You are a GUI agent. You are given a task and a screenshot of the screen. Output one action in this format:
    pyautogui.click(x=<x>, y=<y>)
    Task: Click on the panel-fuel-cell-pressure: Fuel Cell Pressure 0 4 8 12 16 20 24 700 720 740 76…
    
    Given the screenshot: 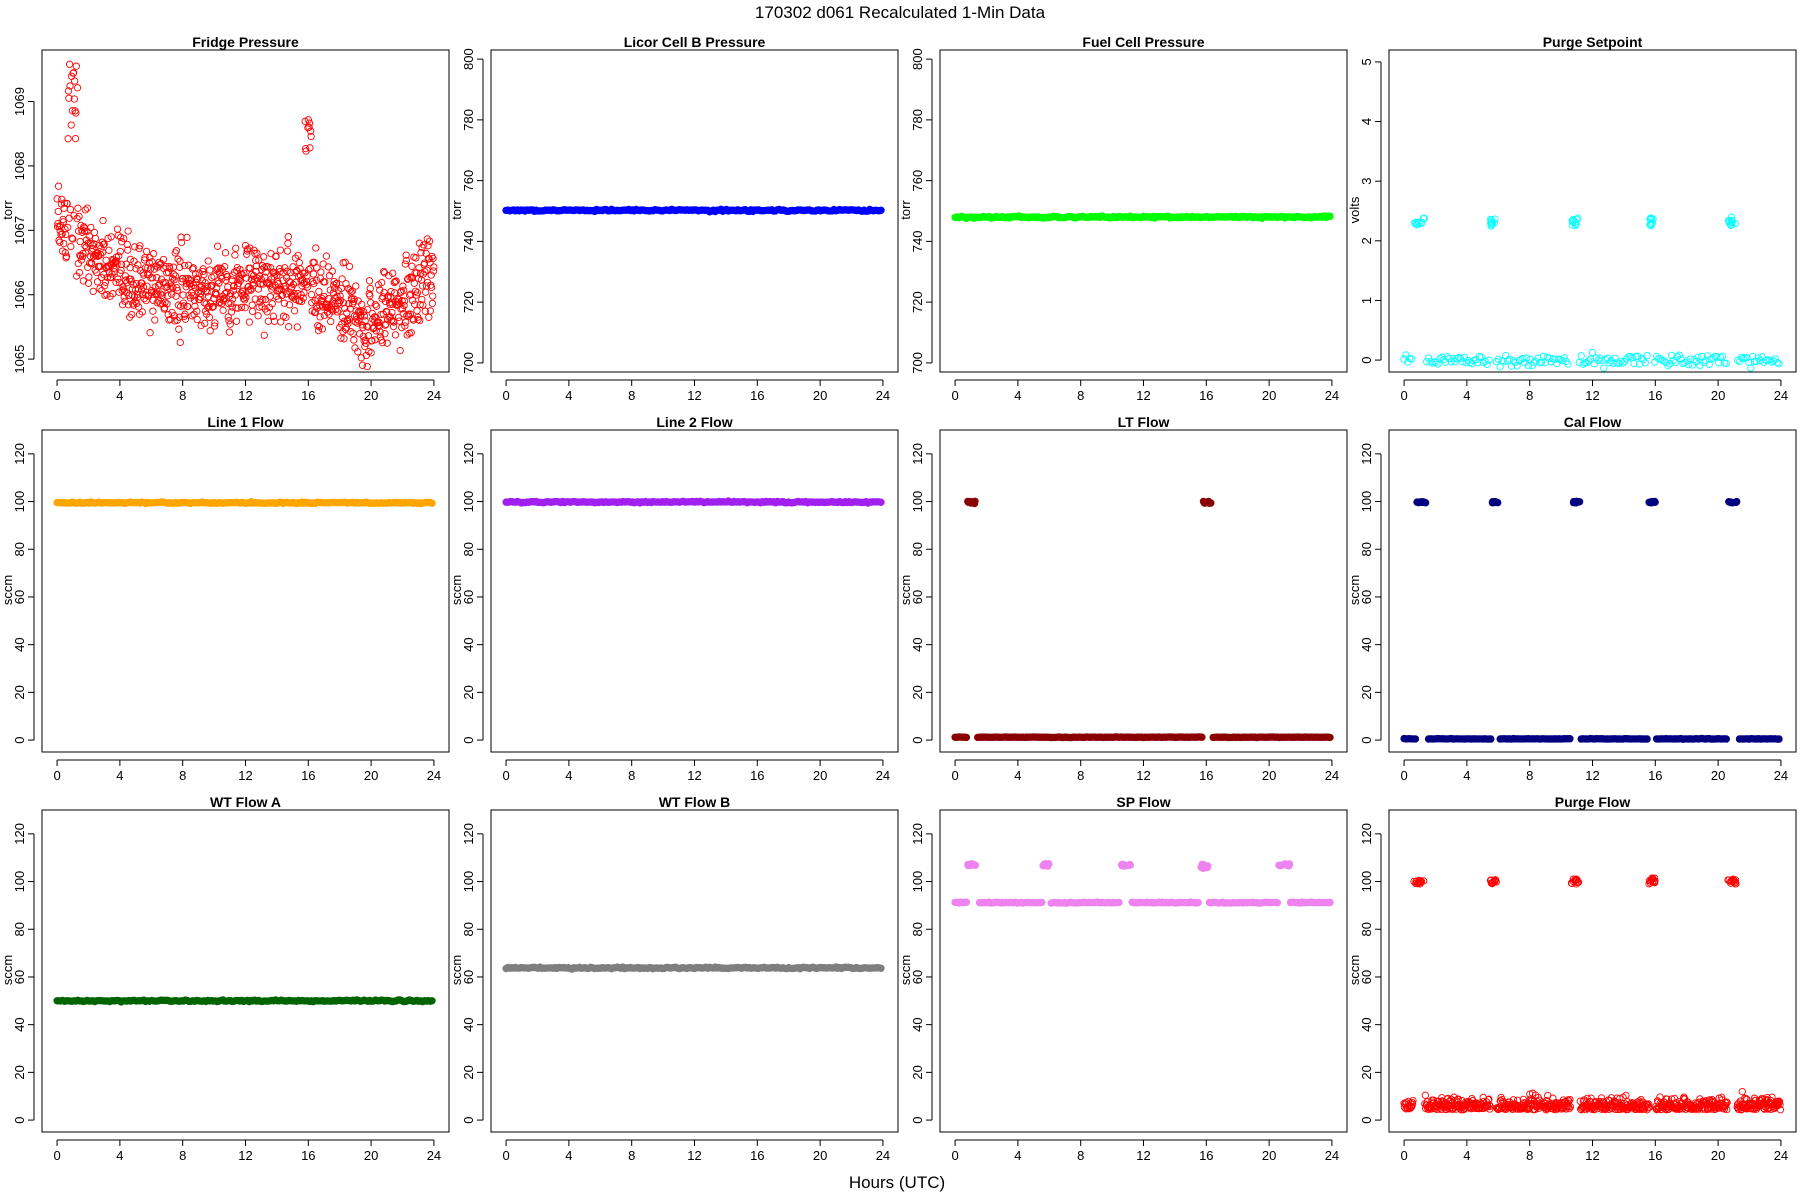 What is the action you would take?
    pyautogui.click(x=1123, y=218)
    